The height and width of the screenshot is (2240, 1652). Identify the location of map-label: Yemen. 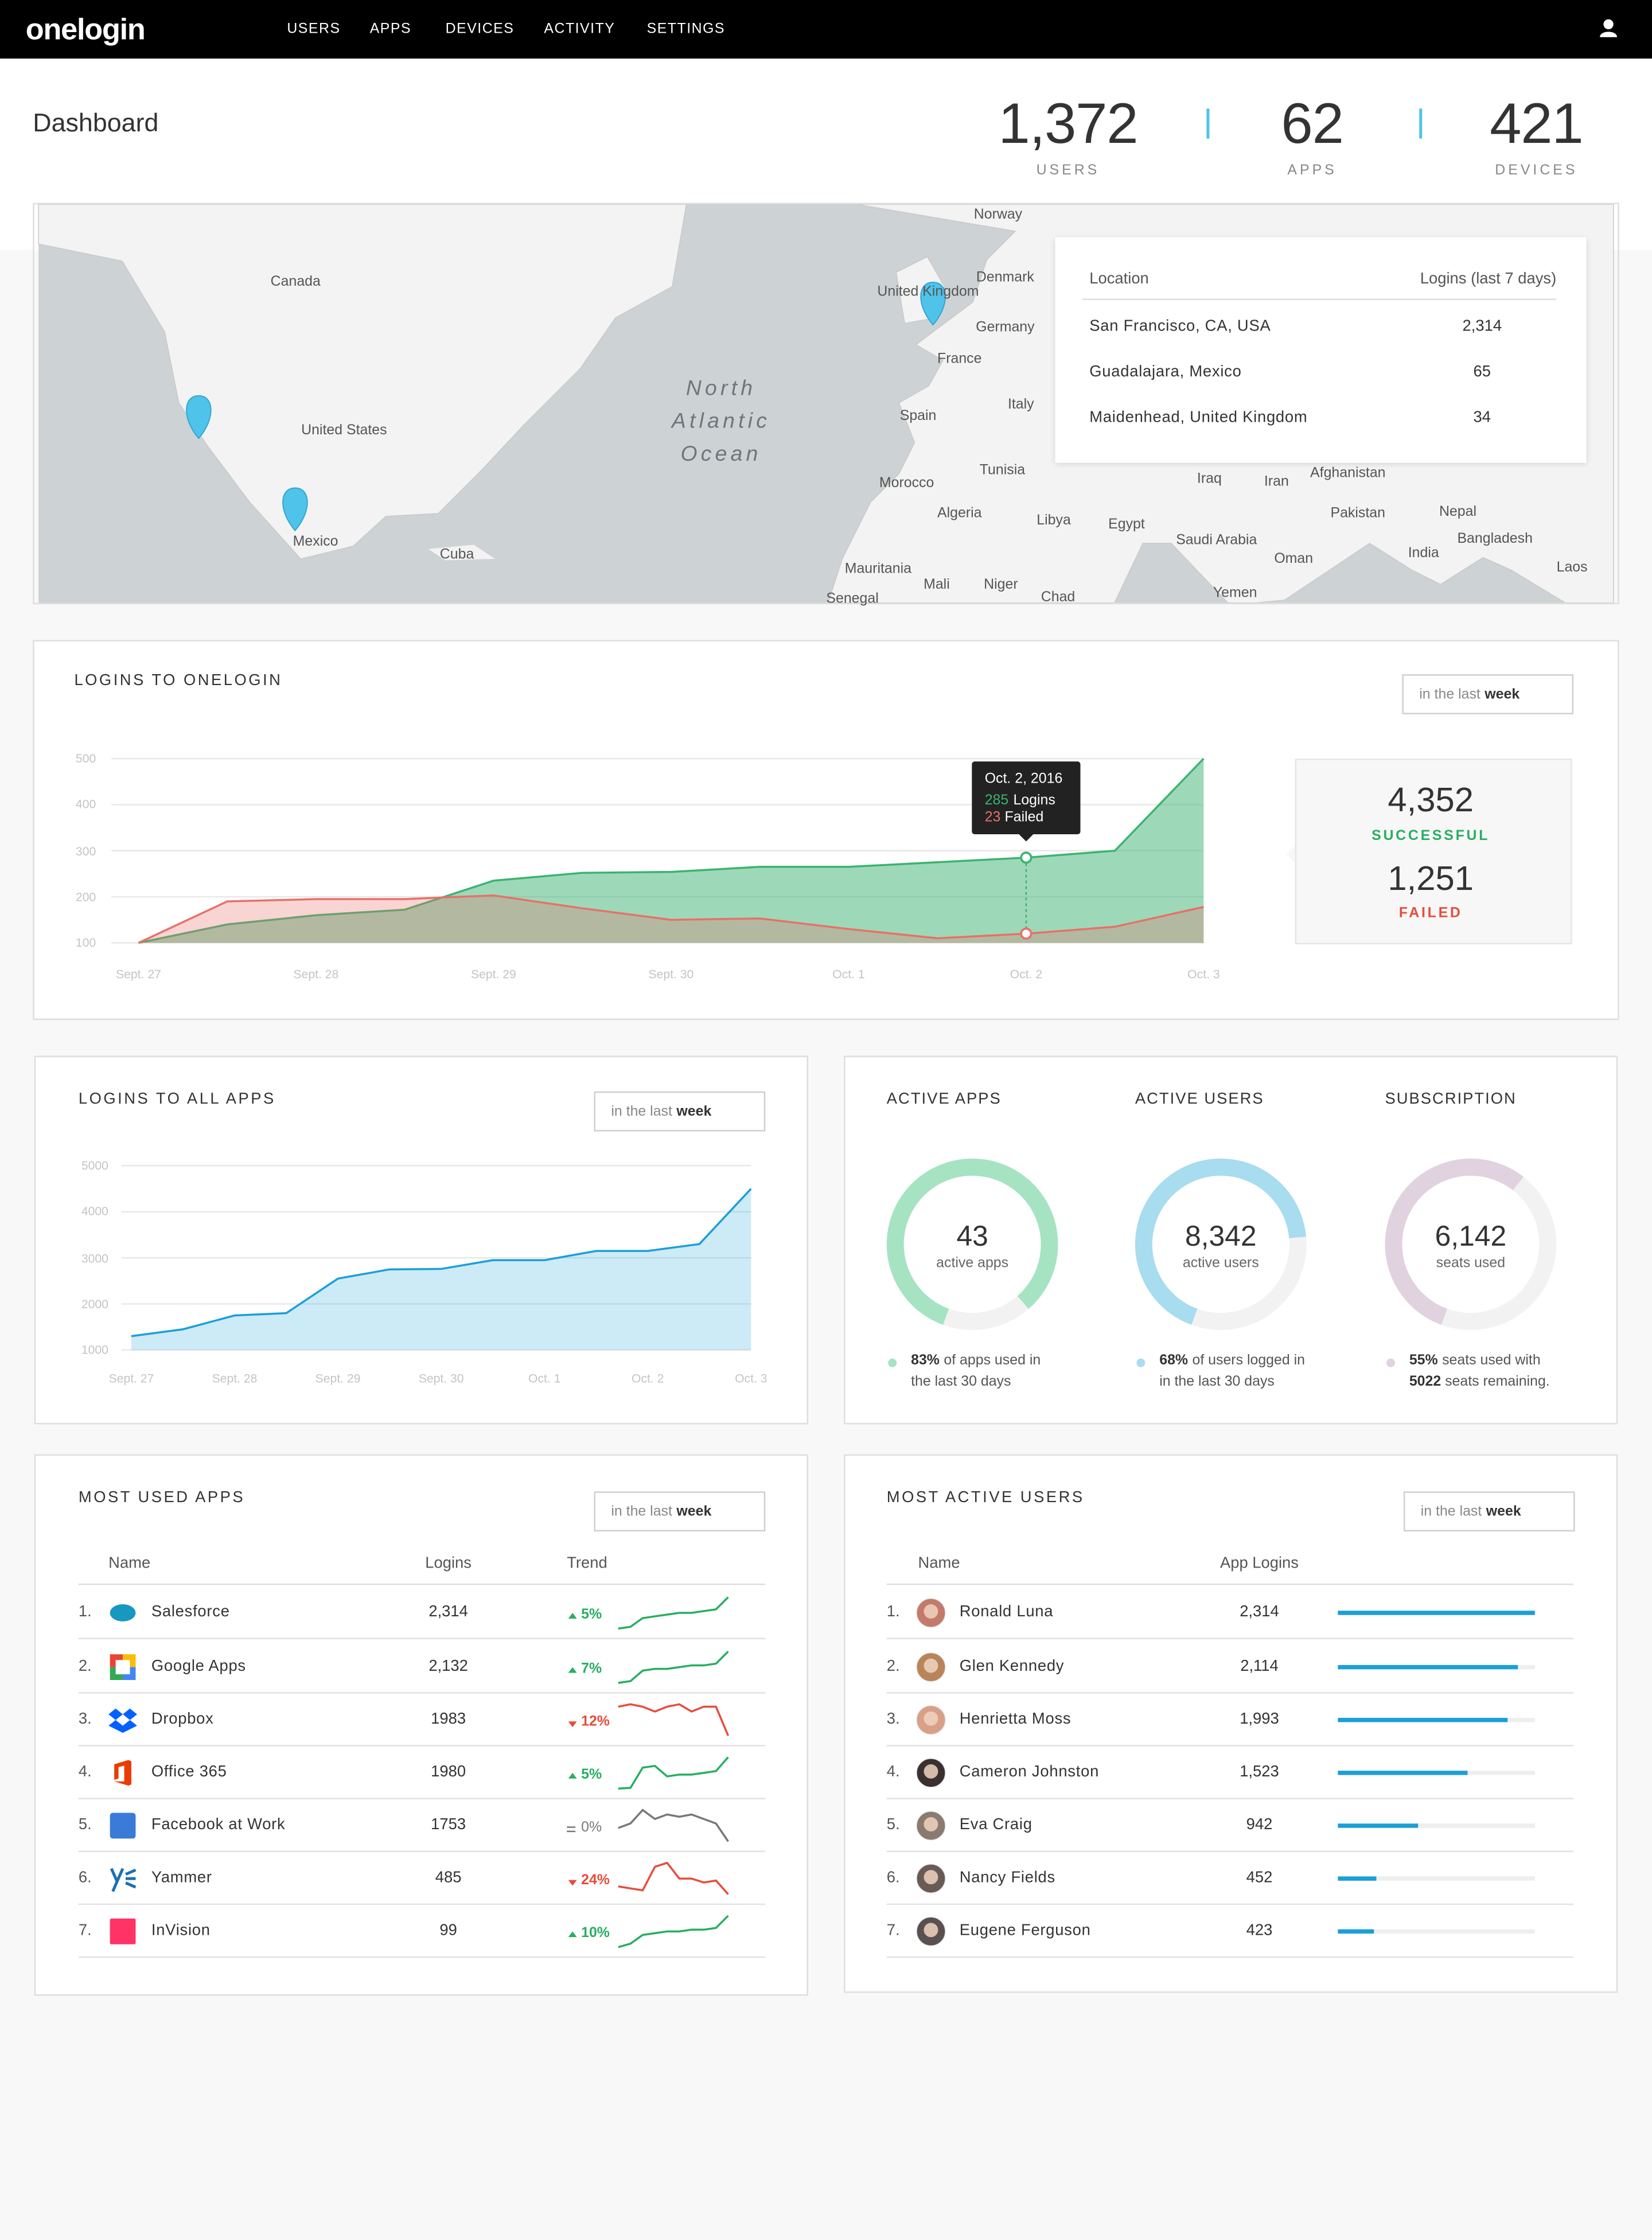
(1235, 593).